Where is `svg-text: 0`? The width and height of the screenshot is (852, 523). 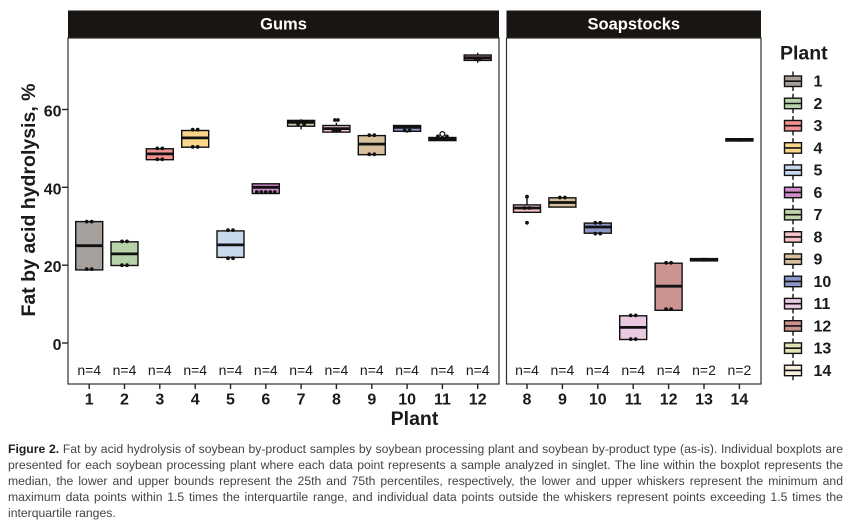
svg-text: 0 is located at coordinates (57, 345).